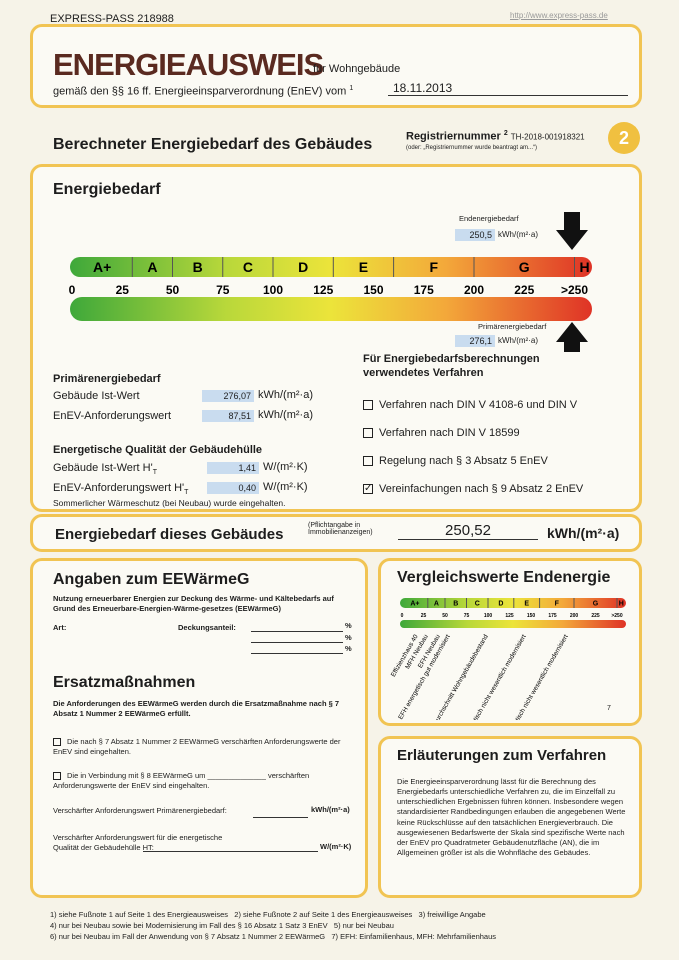 The image size is (679, 960). I want to click on comparison-footnote: 7, so click(609, 708).